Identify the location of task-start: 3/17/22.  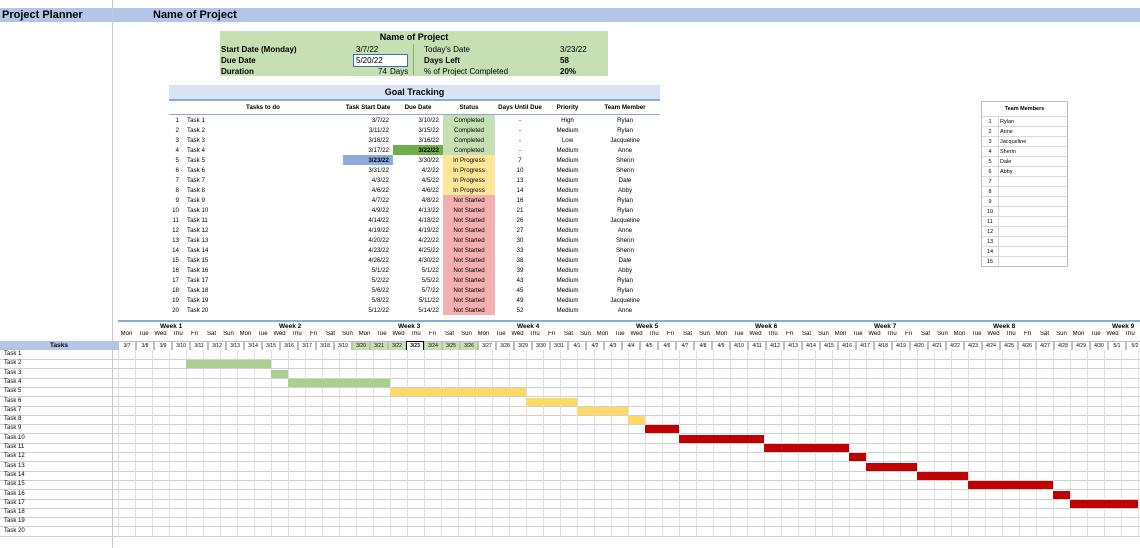
(378, 150).